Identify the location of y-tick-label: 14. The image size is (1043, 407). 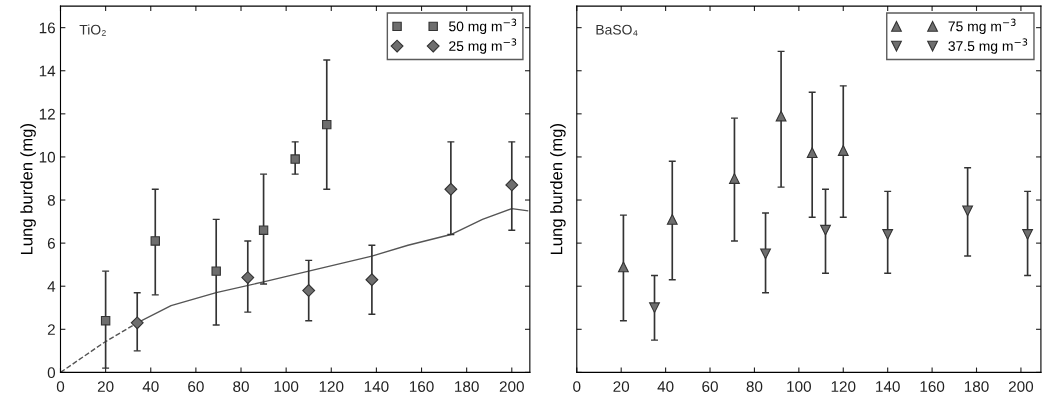
(47, 71).